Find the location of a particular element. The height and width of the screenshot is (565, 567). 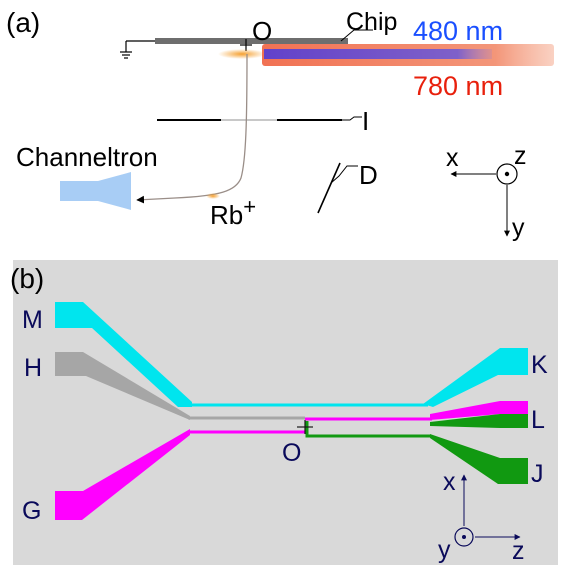

electrode-m is located at coordinates (123, 354).